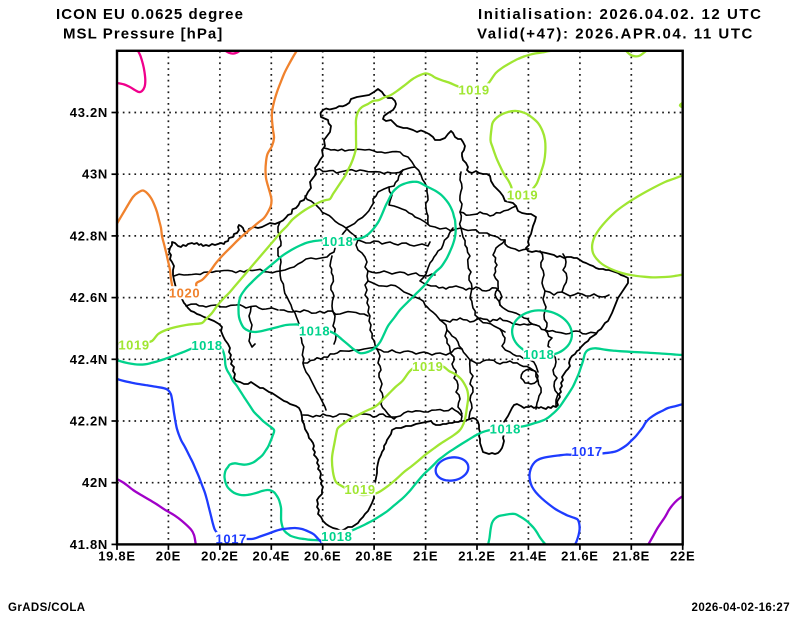  I want to click on svg-text: 20E, so click(168, 556).